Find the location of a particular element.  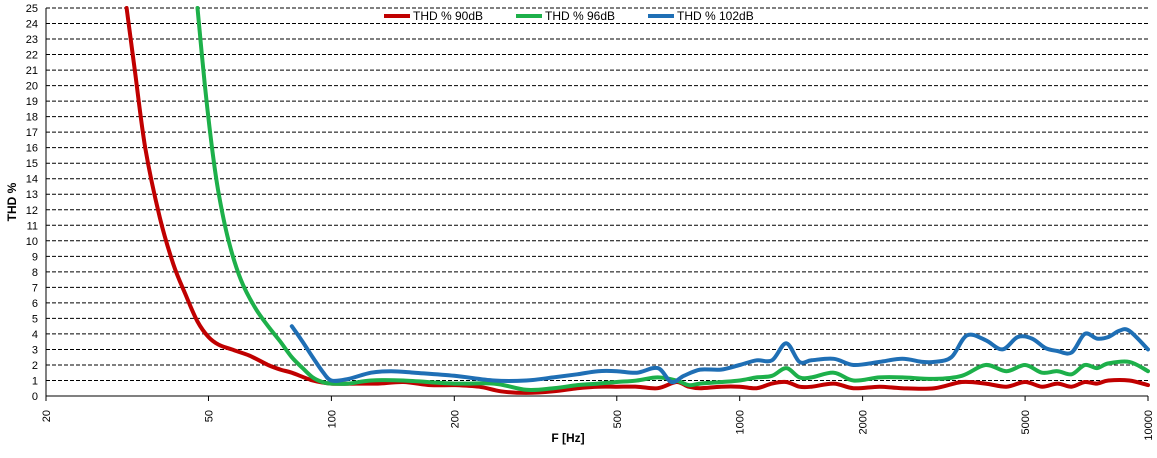

legend-label: THD % 90dB is located at coordinates (448, 16).